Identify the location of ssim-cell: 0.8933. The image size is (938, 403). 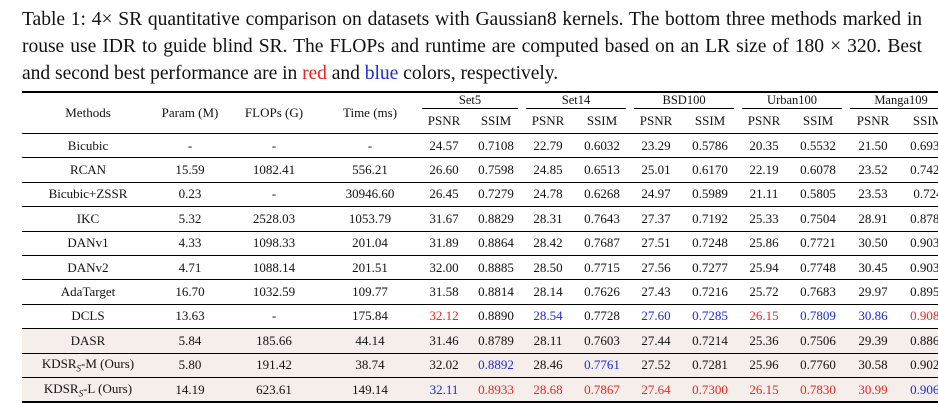
(496, 389).